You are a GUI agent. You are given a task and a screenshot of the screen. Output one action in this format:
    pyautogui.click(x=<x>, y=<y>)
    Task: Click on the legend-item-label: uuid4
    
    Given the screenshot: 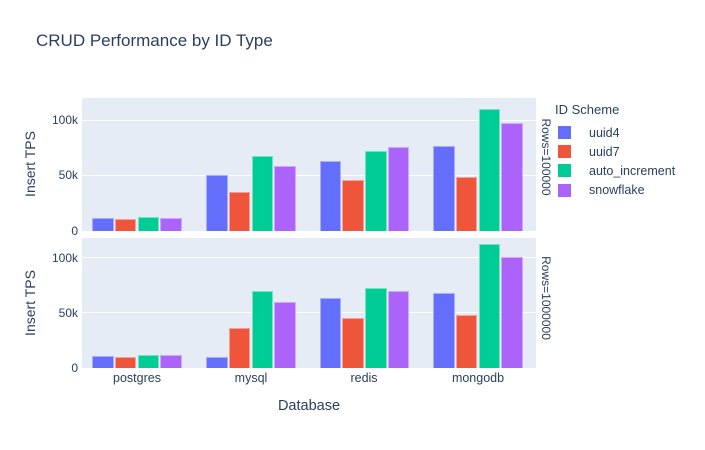 What is the action you would take?
    pyautogui.click(x=604, y=132)
    